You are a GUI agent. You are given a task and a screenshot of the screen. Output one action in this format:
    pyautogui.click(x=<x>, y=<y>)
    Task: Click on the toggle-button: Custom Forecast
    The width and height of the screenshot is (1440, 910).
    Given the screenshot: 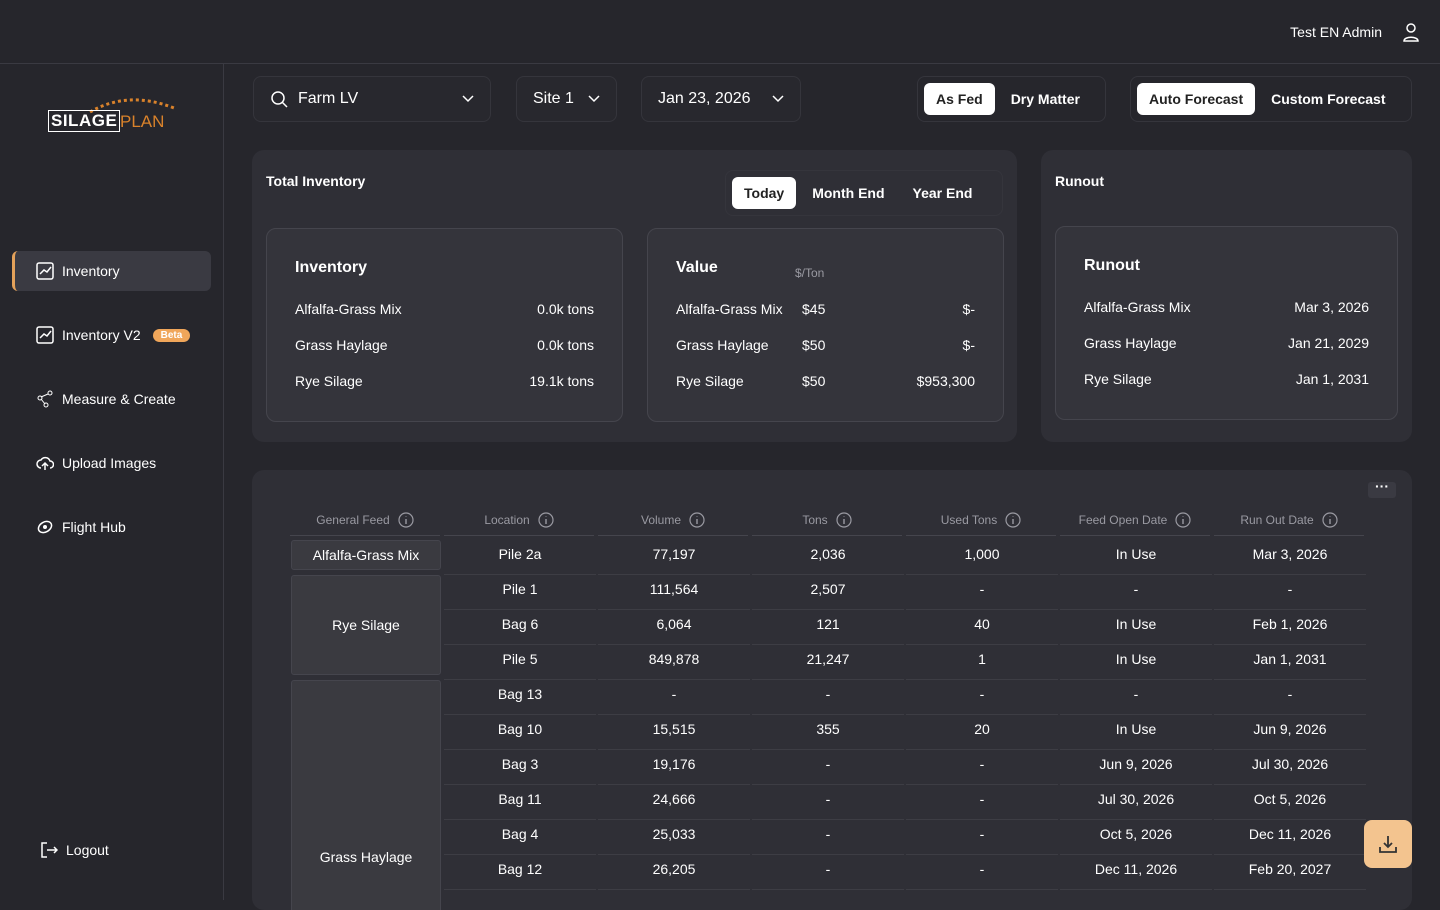 What is the action you would take?
    pyautogui.click(x=1328, y=99)
    